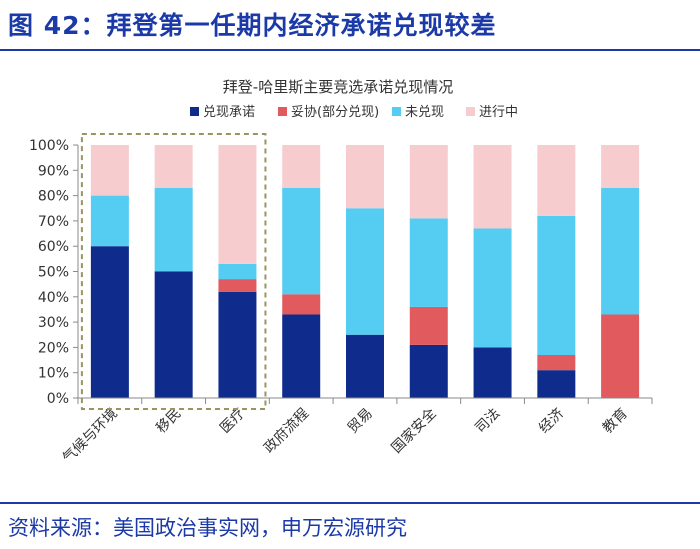 Image resolution: width=700 pixels, height=549 pixels. I want to click on legend-label: 进行中, so click(498, 112).